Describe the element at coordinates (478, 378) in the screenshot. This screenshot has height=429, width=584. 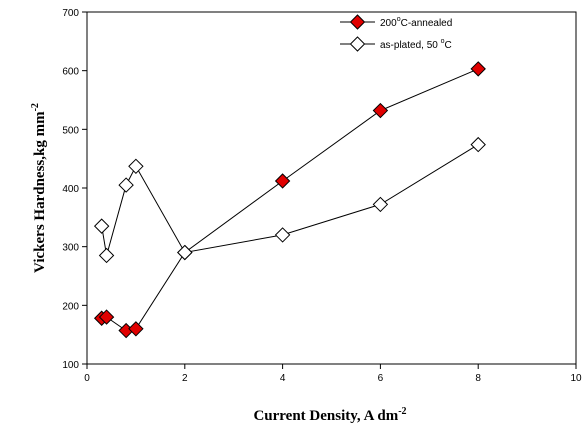
I see `x-tick-label-4: 8` at that location.